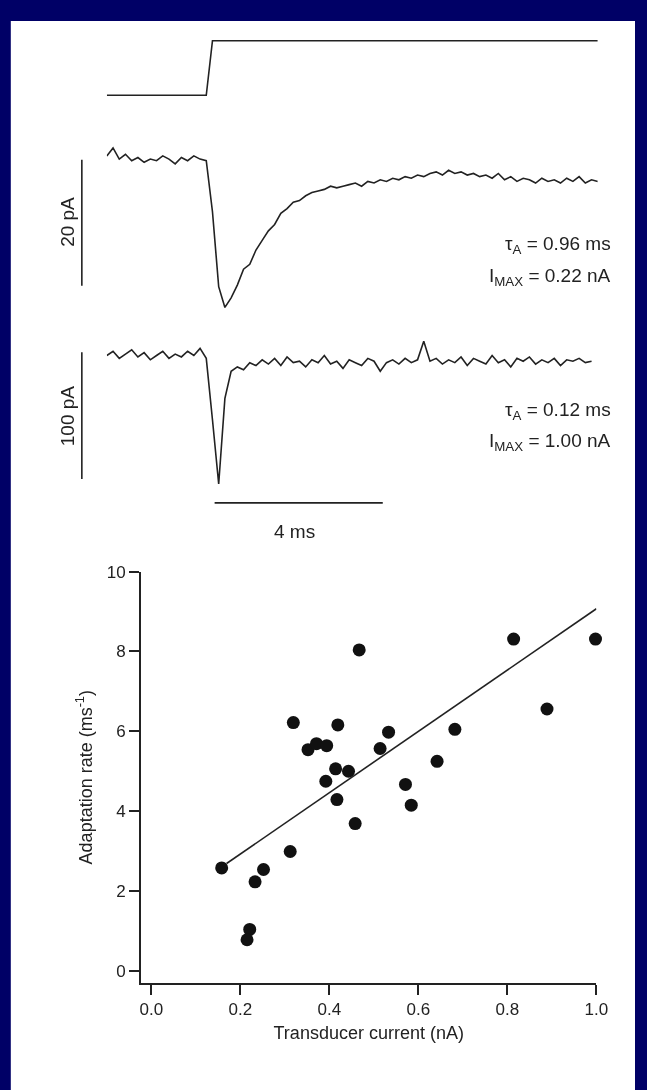  What do you see at coordinates (240, 1010) in the screenshot?
I see `x-tick-label: 0.2` at bounding box center [240, 1010].